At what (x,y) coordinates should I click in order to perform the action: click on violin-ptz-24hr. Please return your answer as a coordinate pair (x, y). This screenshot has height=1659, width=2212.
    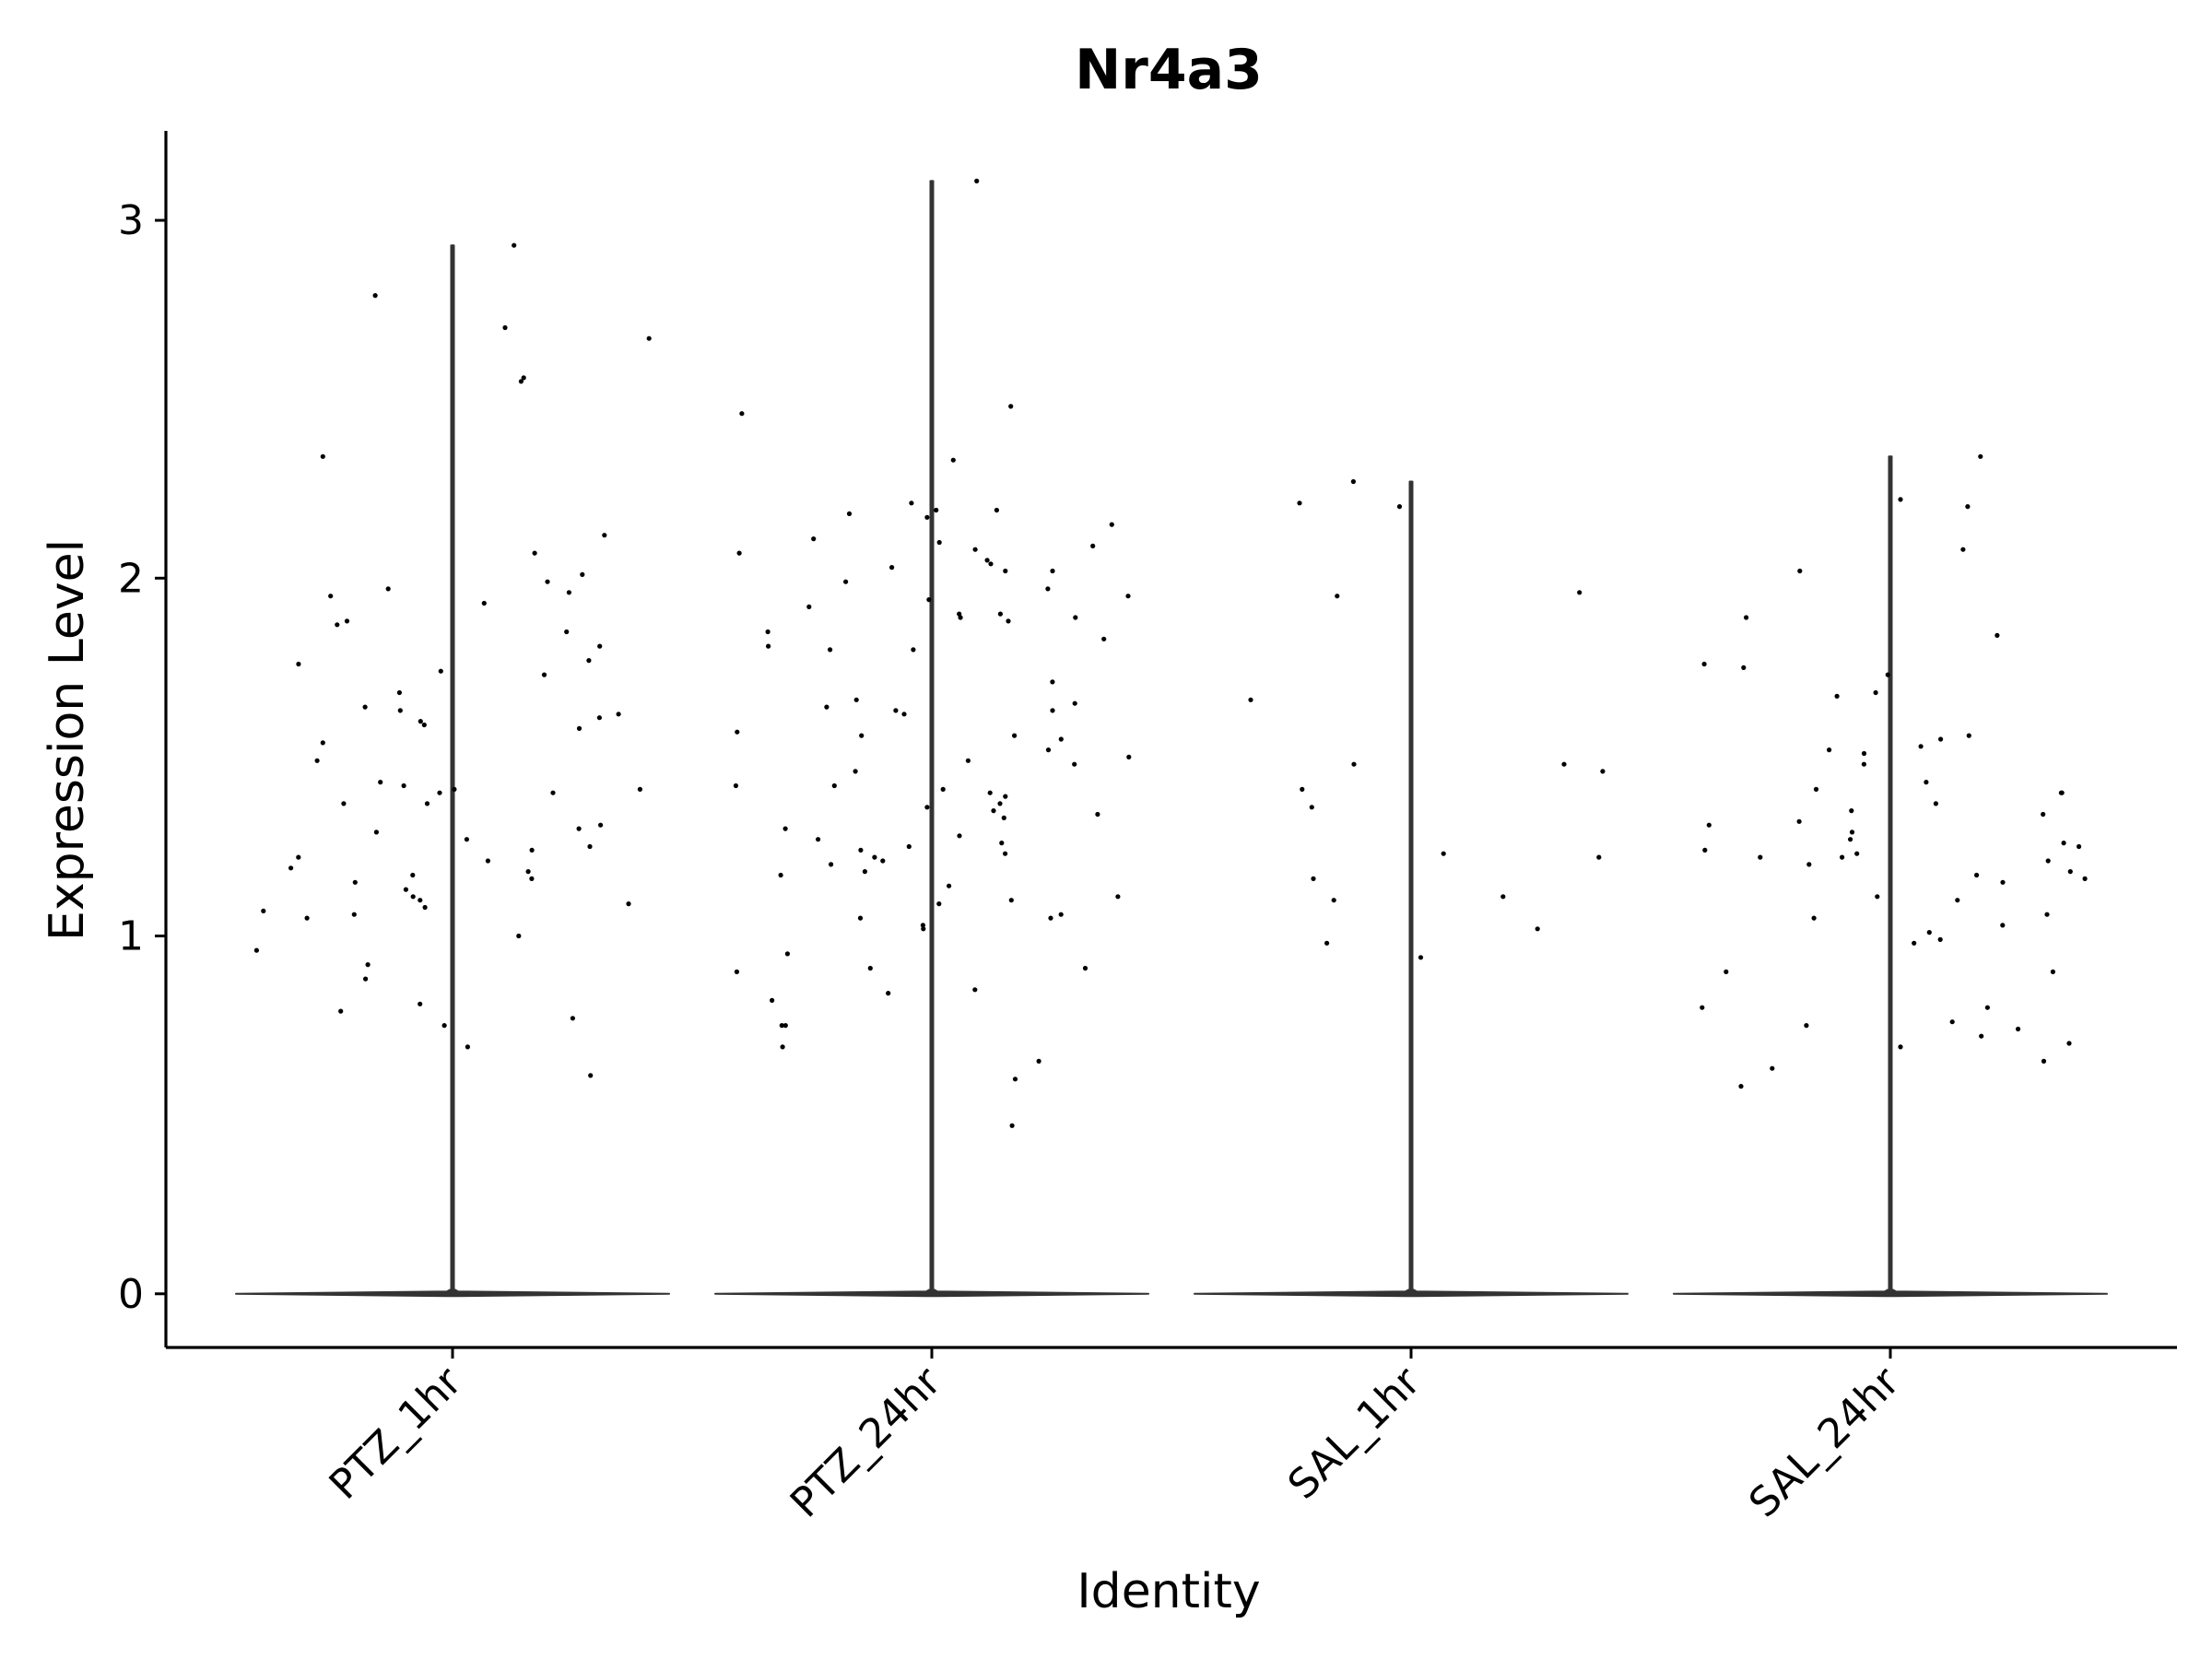
    Looking at the image, I should click on (931, 739).